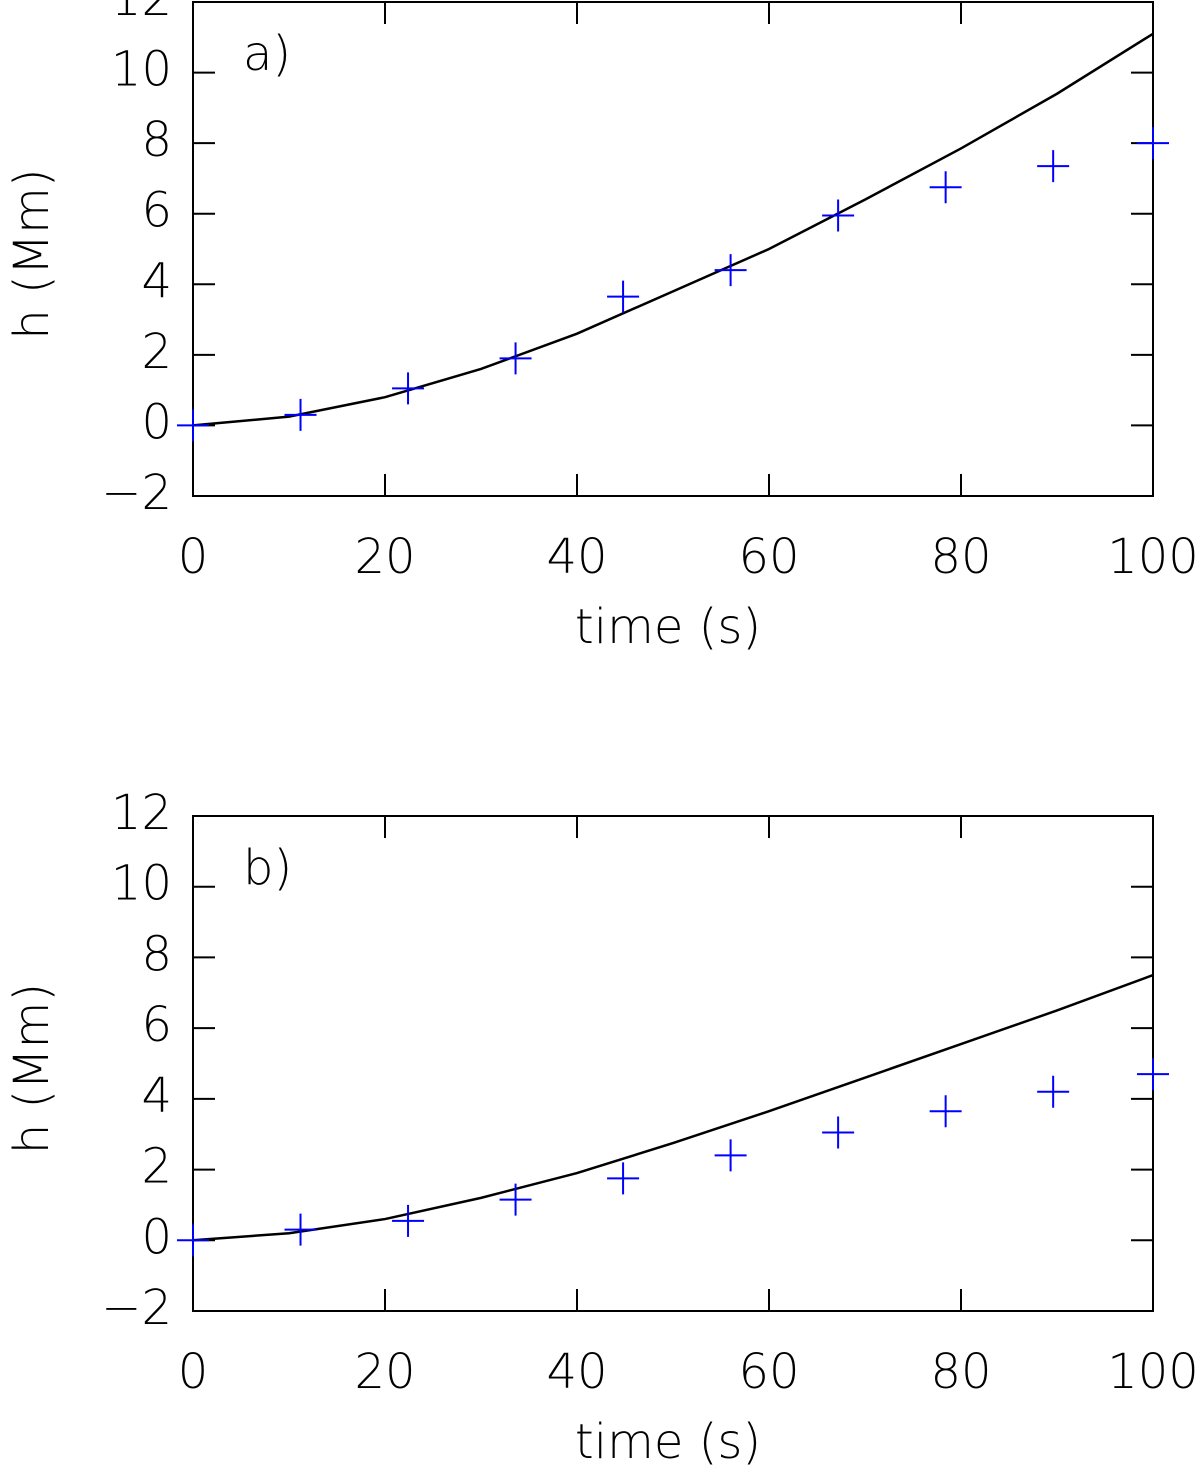  Describe the element at coordinates (267, 54) in the screenshot. I see `panel-label: a)` at that location.